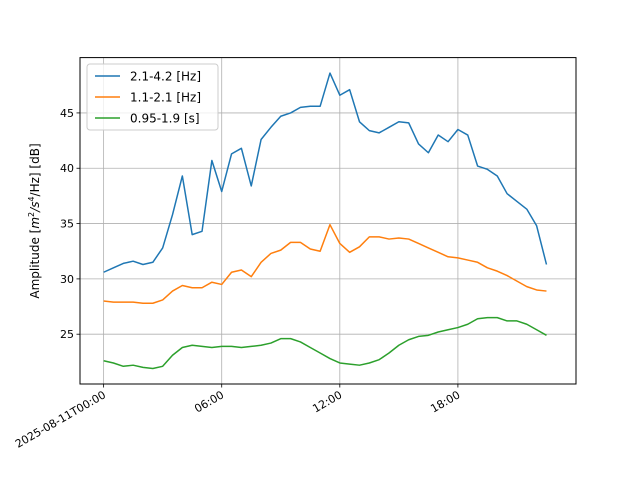  I want to click on legend-box, so click(152, 97).